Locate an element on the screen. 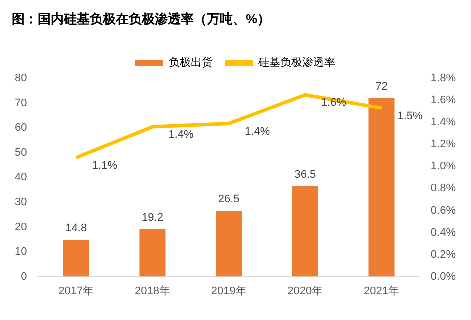  x-tick-label: 2017年 is located at coordinates (76, 291).